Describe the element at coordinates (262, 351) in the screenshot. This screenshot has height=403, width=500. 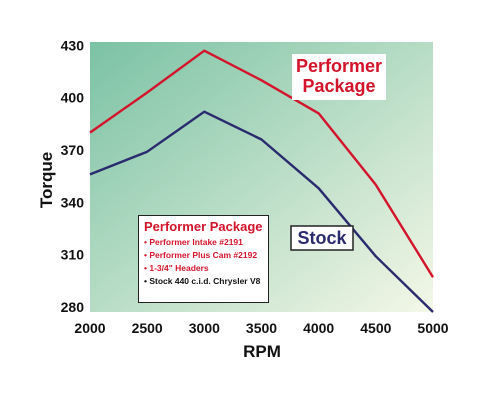
I see `x-axis-title: RPM` at that location.